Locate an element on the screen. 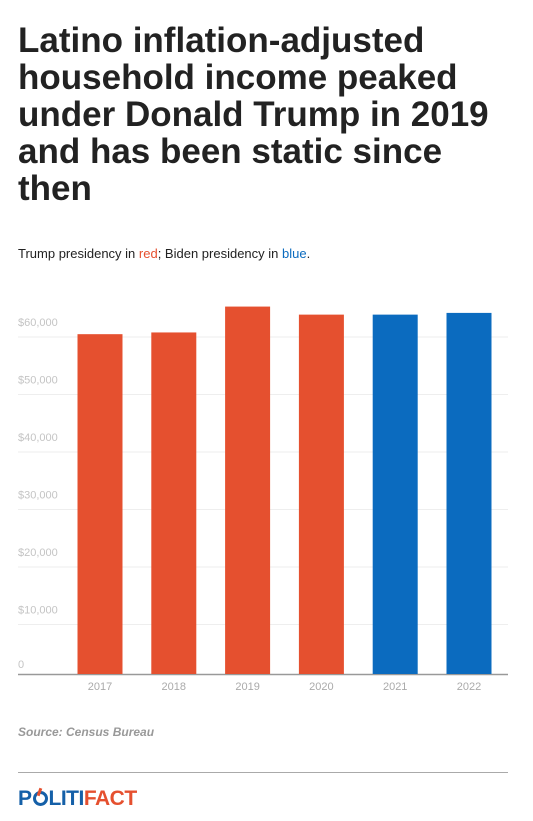 This screenshot has width=533, height=821. logo-part-3: FACT is located at coordinates (110, 798).